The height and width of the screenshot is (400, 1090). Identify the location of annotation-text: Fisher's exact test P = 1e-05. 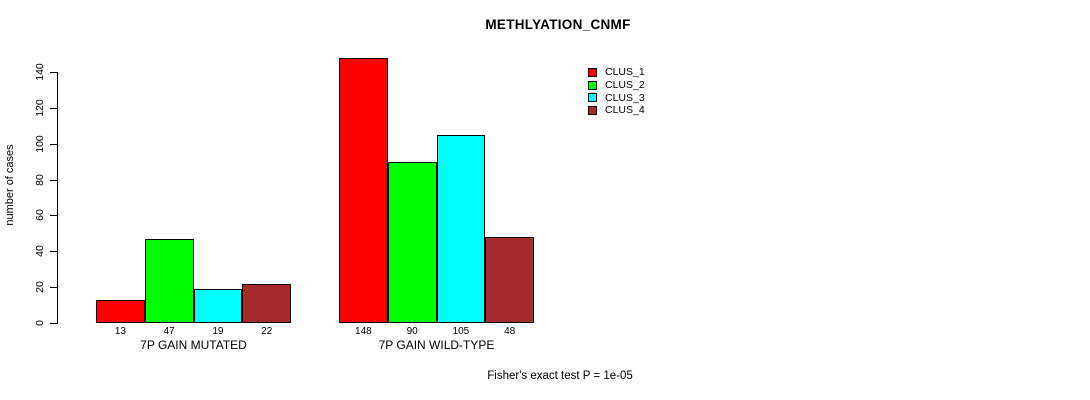
(560, 376).